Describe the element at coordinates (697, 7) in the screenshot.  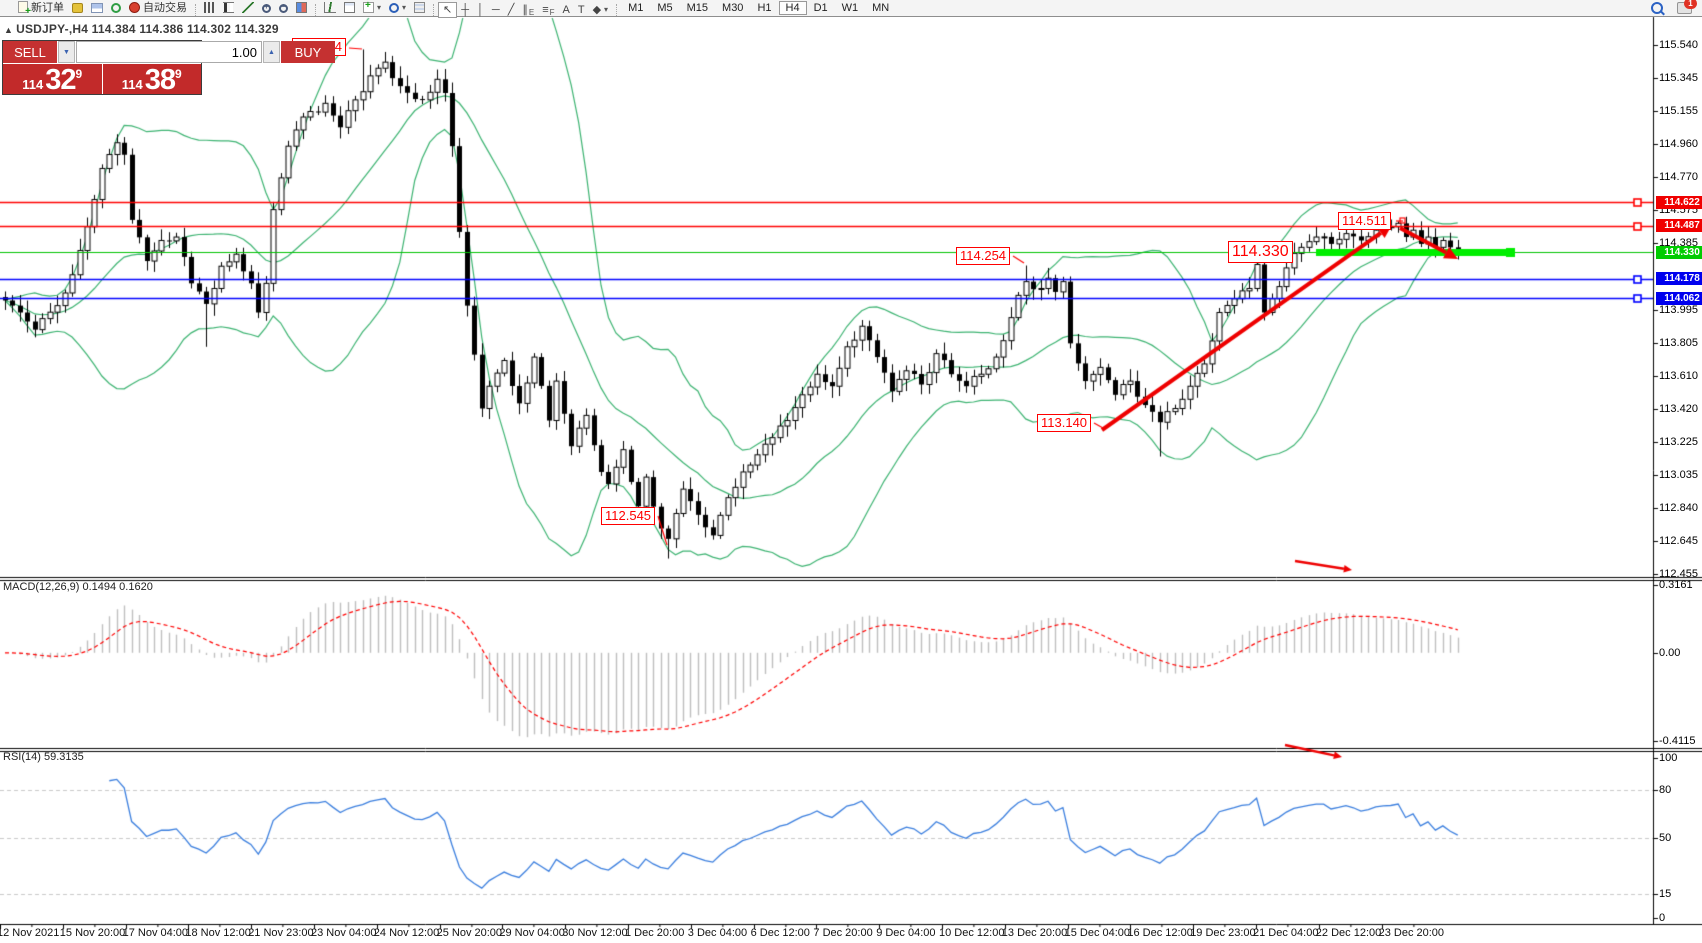
I see `timeframe-m15: M15` at that location.